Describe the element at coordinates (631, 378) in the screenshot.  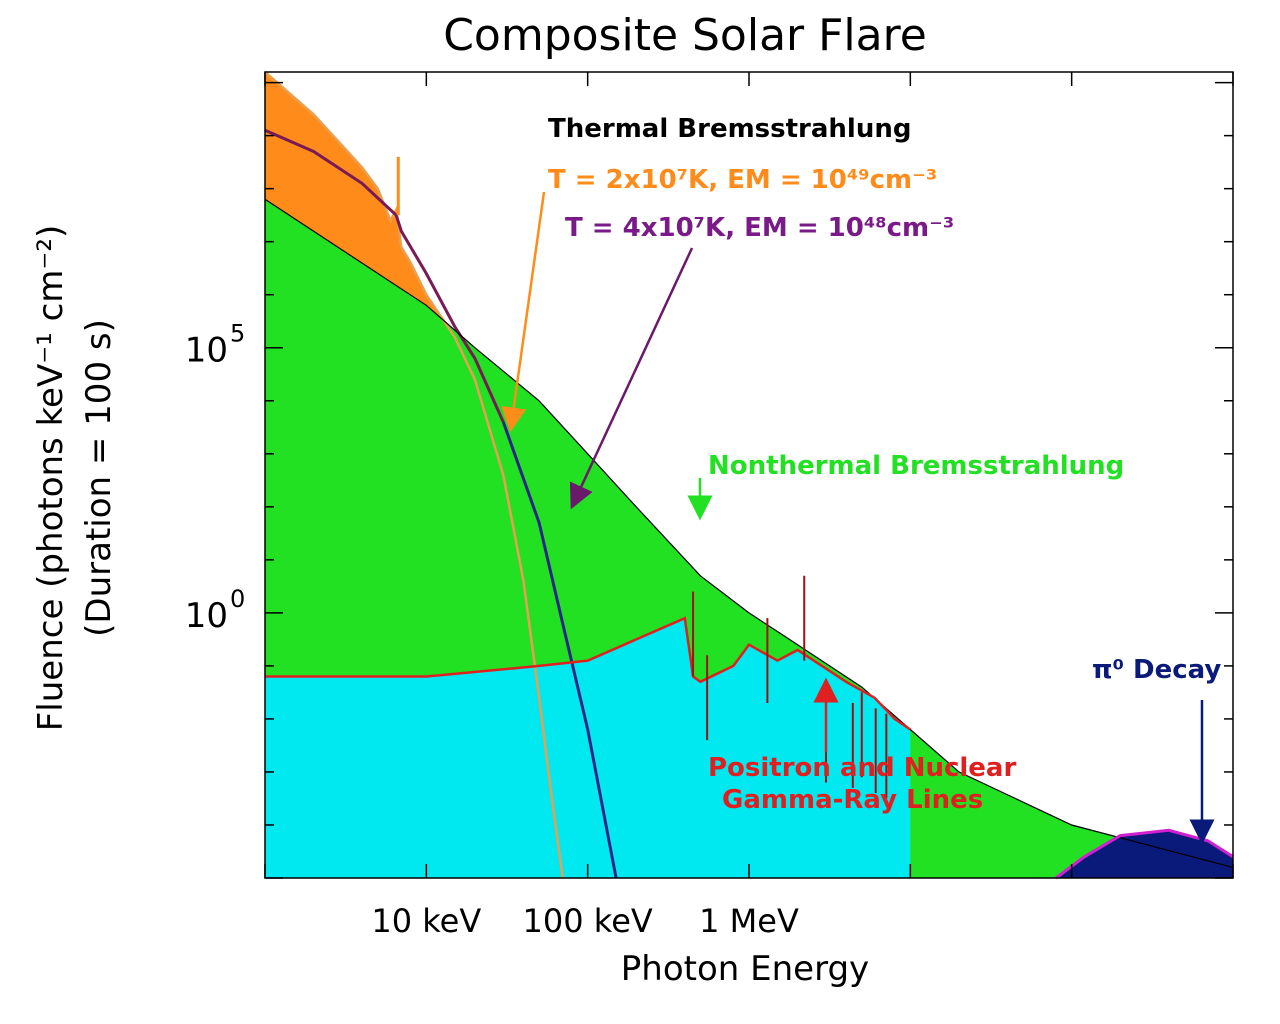
I see `arrow-thermal-4e7` at that location.